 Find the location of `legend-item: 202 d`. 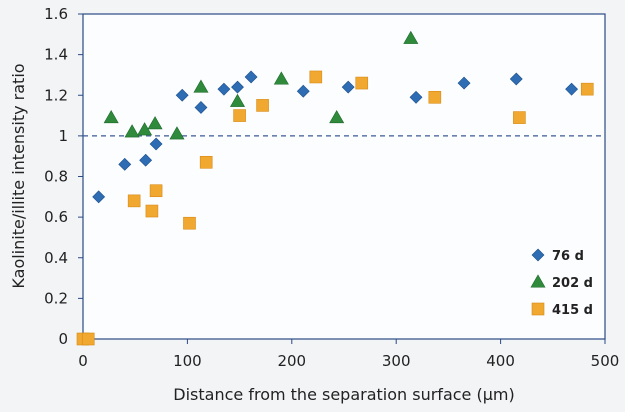

legend-item: 202 d is located at coordinates (561, 282).